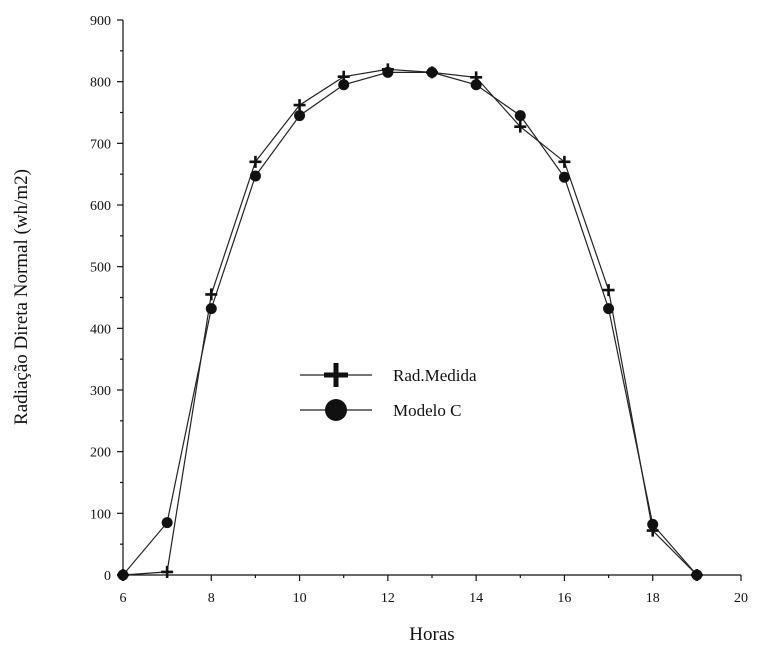 The height and width of the screenshot is (649, 759). What do you see at coordinates (741, 598) in the screenshot?
I see `x-tick-label: 20` at bounding box center [741, 598].